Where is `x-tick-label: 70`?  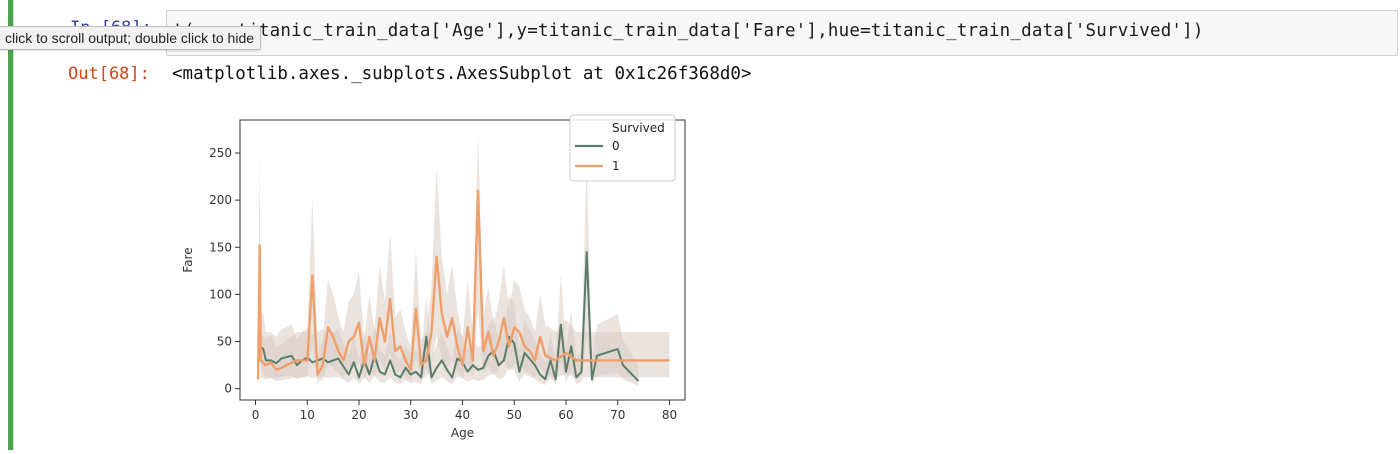
x-tick-label: 70 is located at coordinates (617, 415).